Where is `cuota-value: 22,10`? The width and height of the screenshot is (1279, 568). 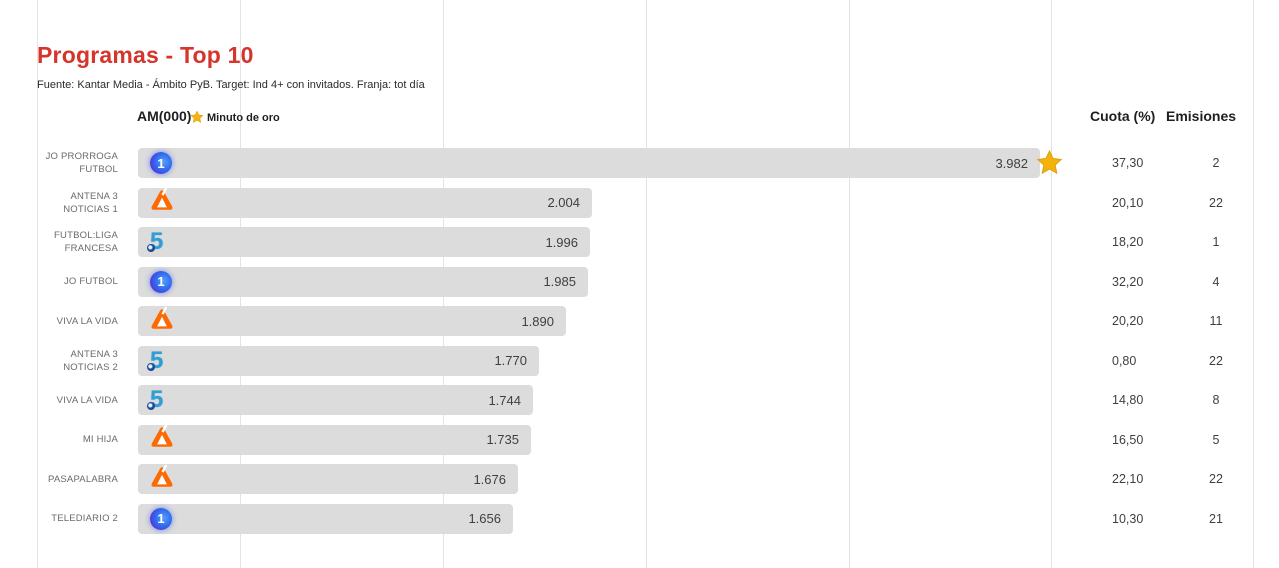
cuota-value: 22,10 is located at coordinates (1128, 479).